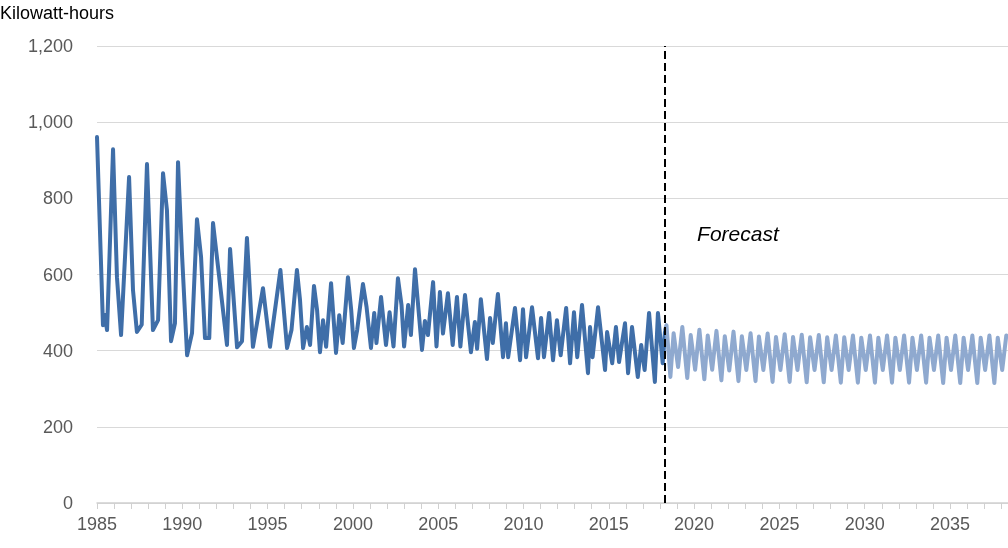  What do you see at coordinates (779, 524) in the screenshot?
I see `x-tick-label: 2025` at bounding box center [779, 524].